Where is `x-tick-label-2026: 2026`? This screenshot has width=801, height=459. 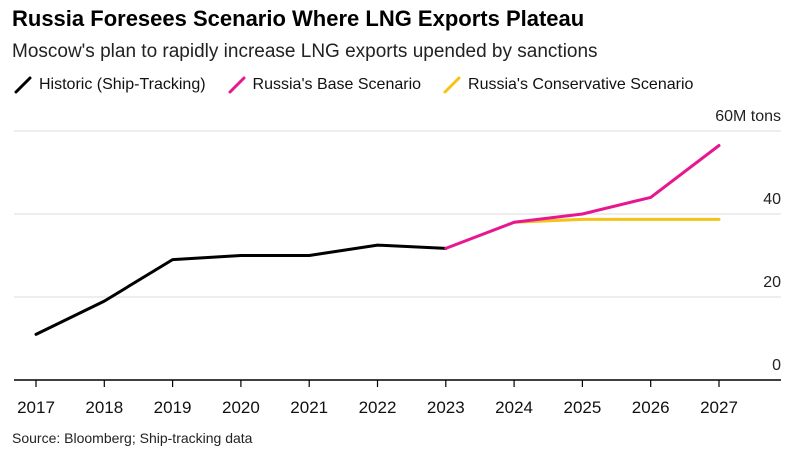 x-tick-label-2026: 2026 is located at coordinates (651, 407).